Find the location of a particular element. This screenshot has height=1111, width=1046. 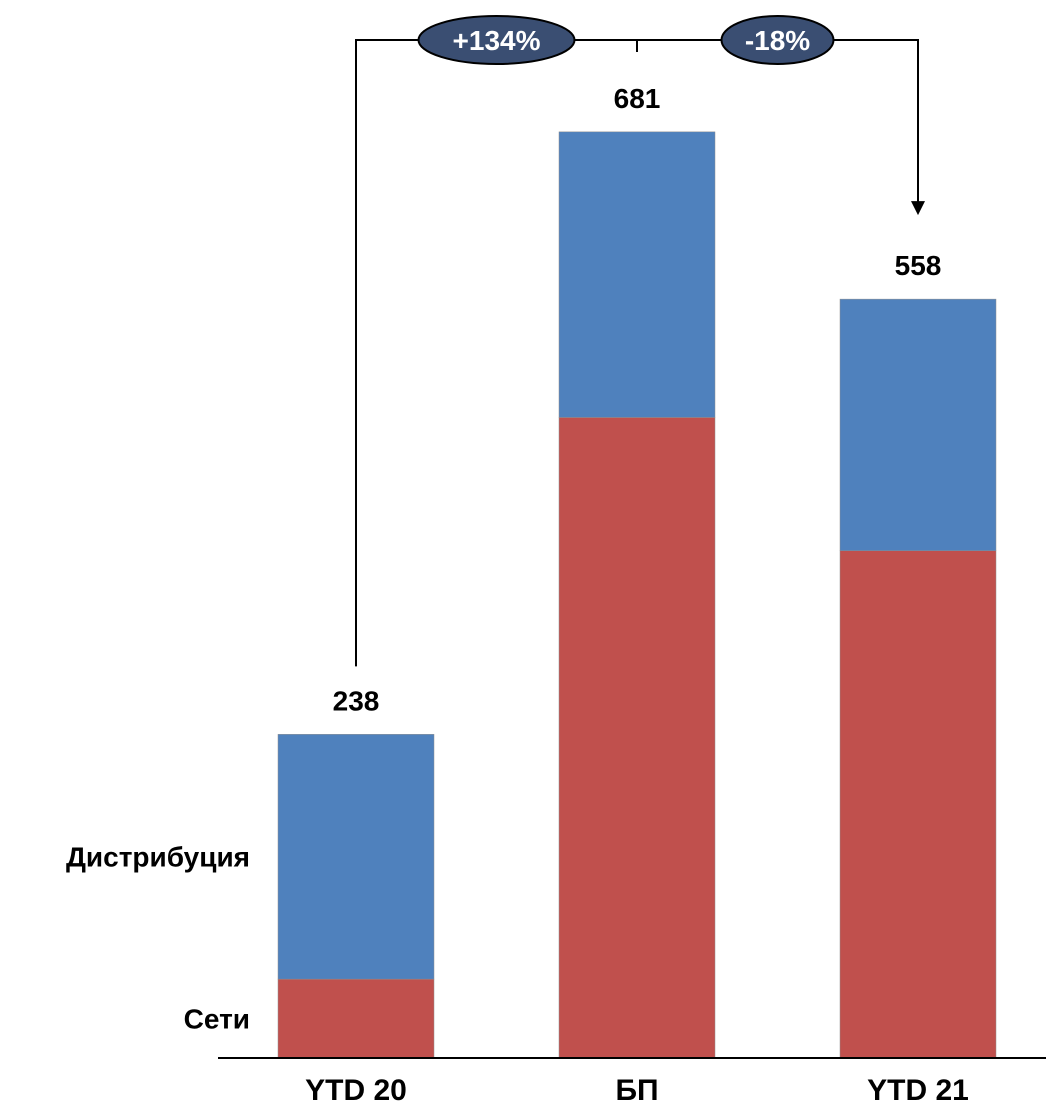

x-tick-label: БП is located at coordinates (636, 1090).